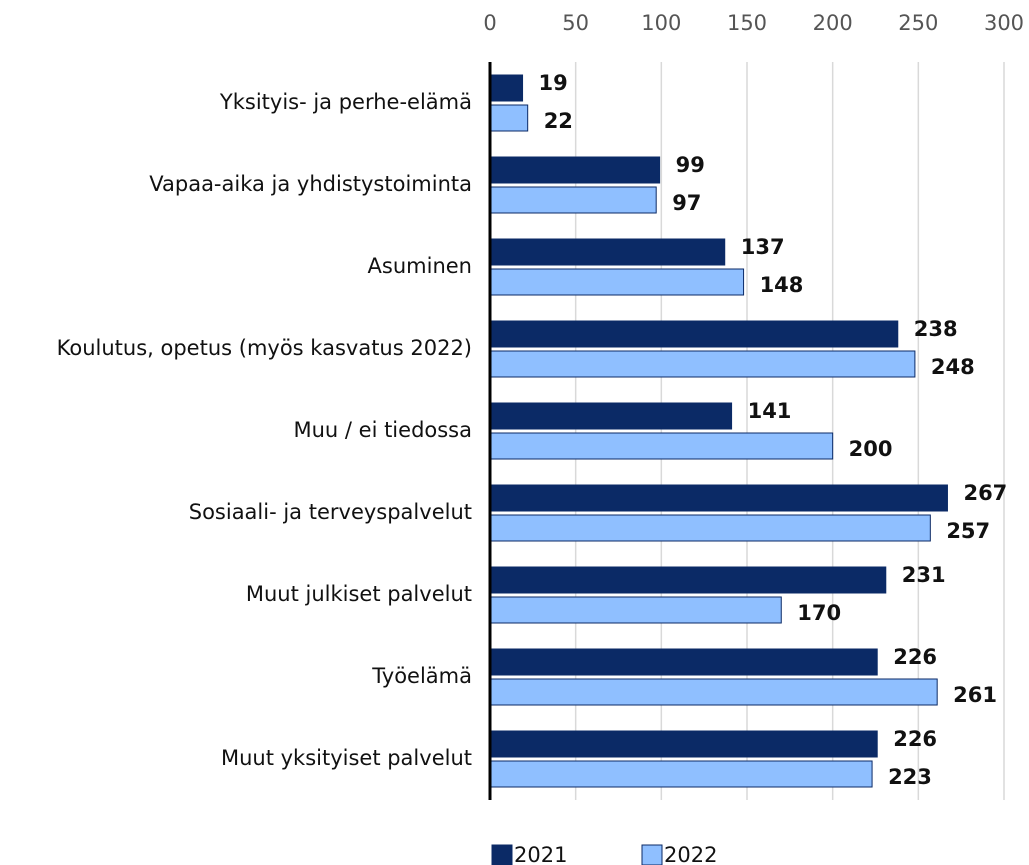  I want to click on value-label: 200, so click(871, 449).